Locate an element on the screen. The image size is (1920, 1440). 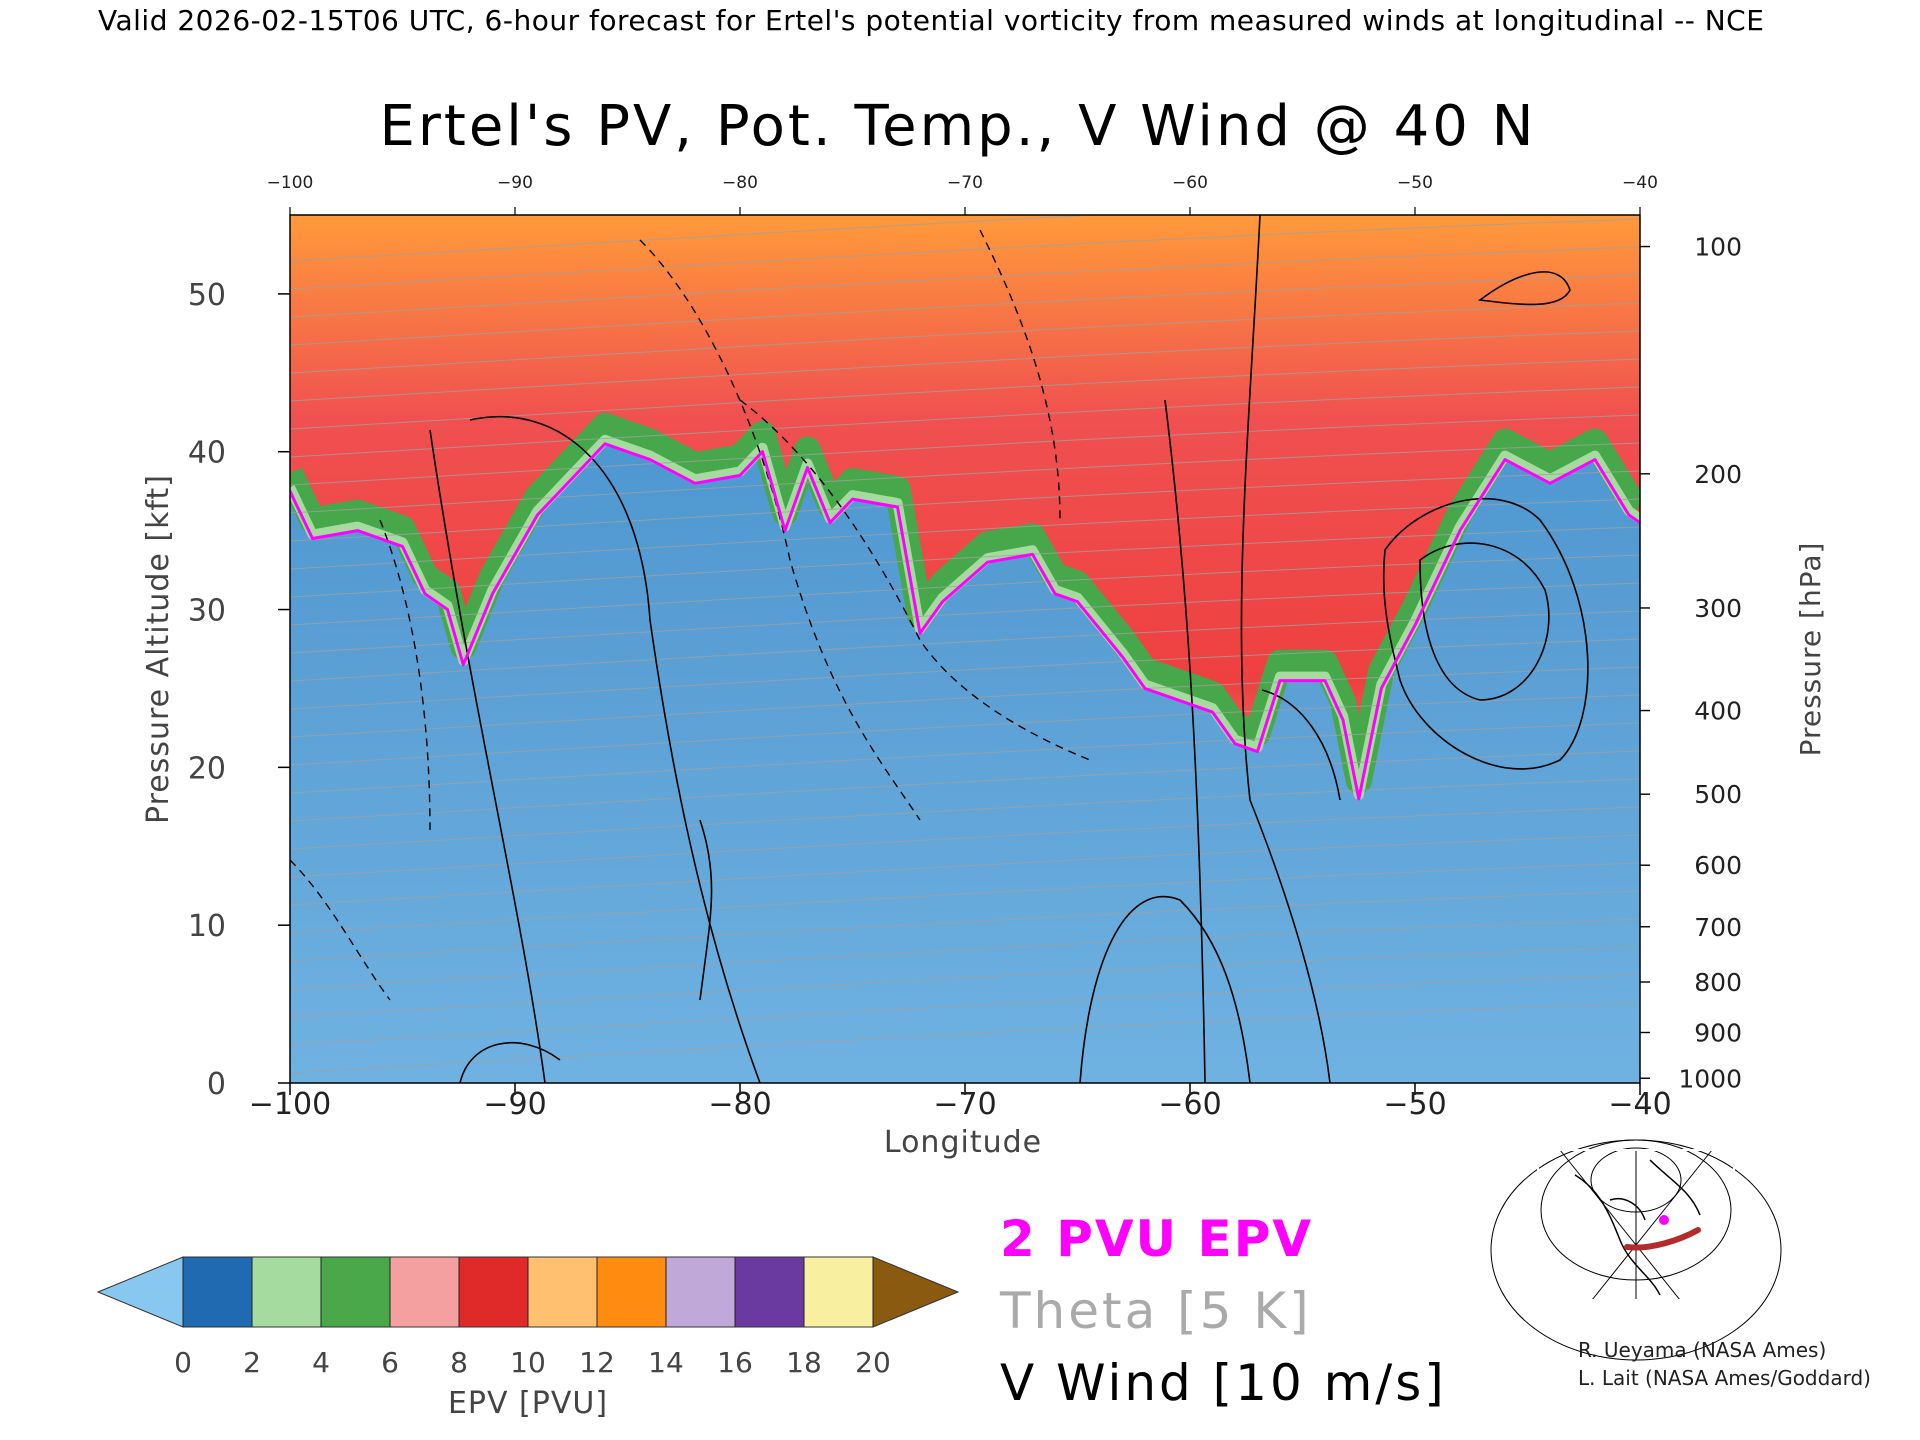
x-tick-label: −100 is located at coordinates (290, 1104).